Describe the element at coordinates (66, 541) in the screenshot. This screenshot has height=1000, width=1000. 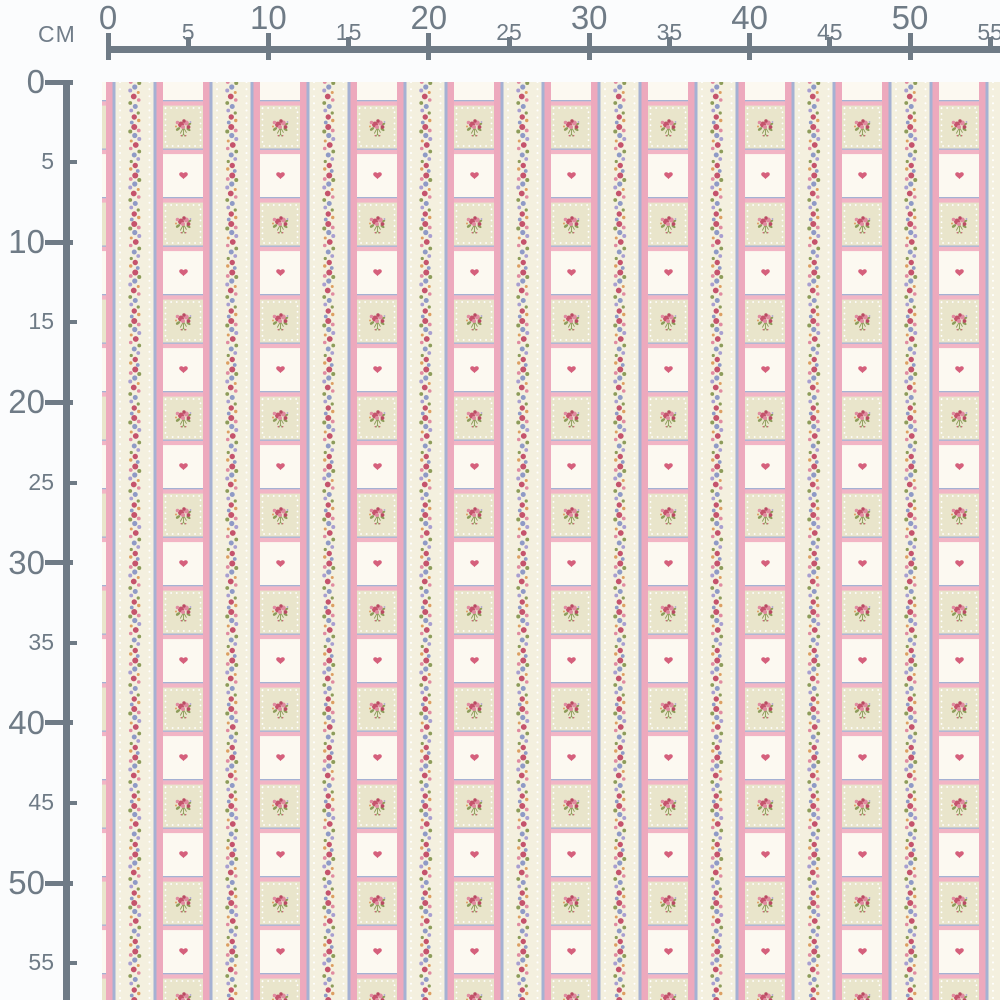
I see `ruler-vertical-bar` at that location.